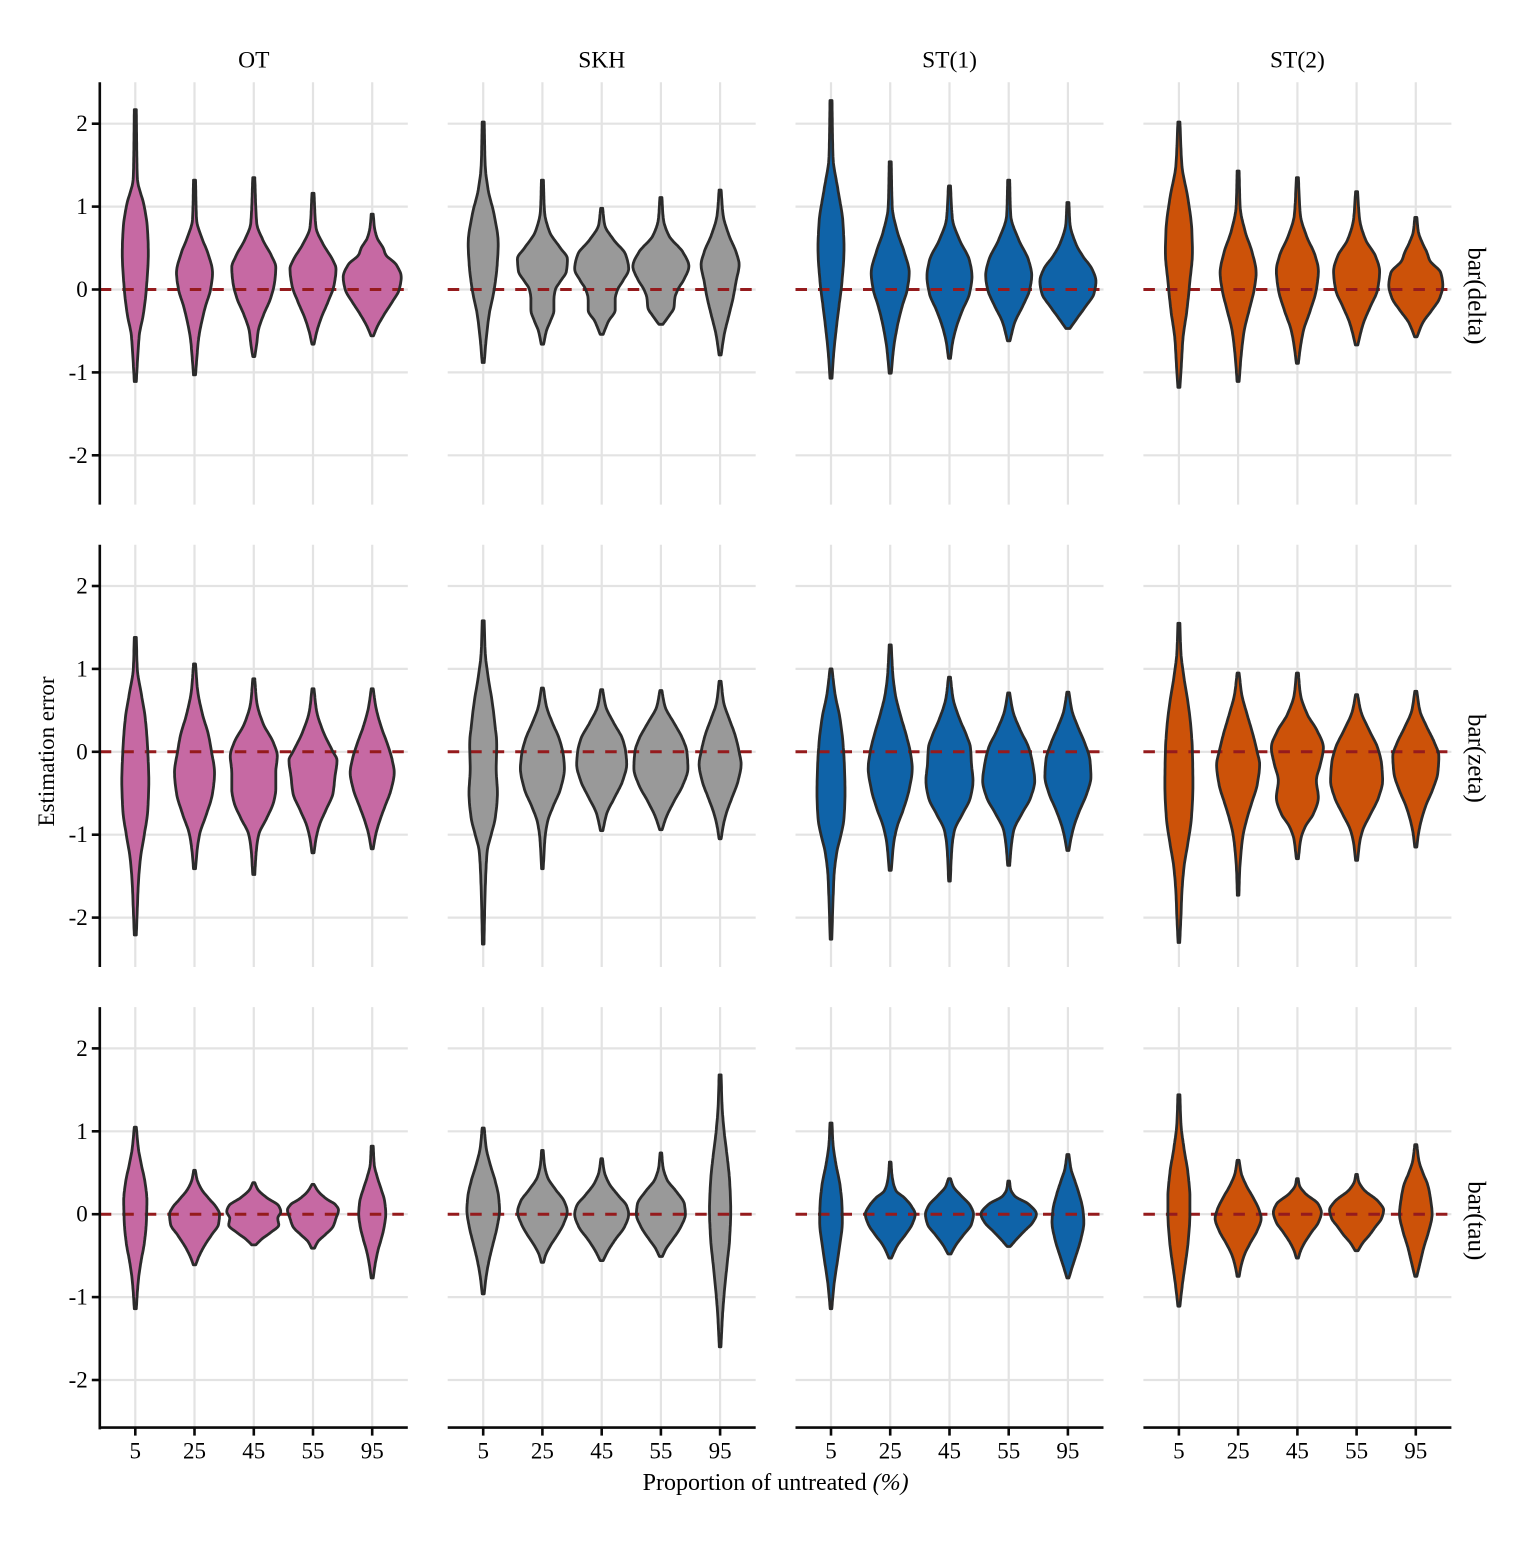 The height and width of the screenshot is (1541, 1536). What do you see at coordinates (601, 61) in the screenshot?
I see `svg-text: SKH` at bounding box center [601, 61].